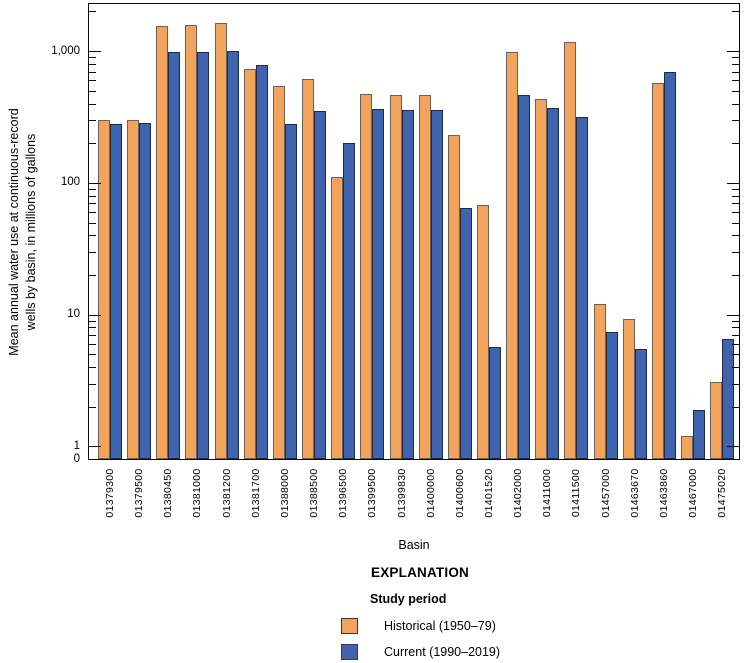 This screenshot has height=663, width=745. Describe the element at coordinates (663, 493) in the screenshot. I see `x-tick-label: 01463860` at that location.